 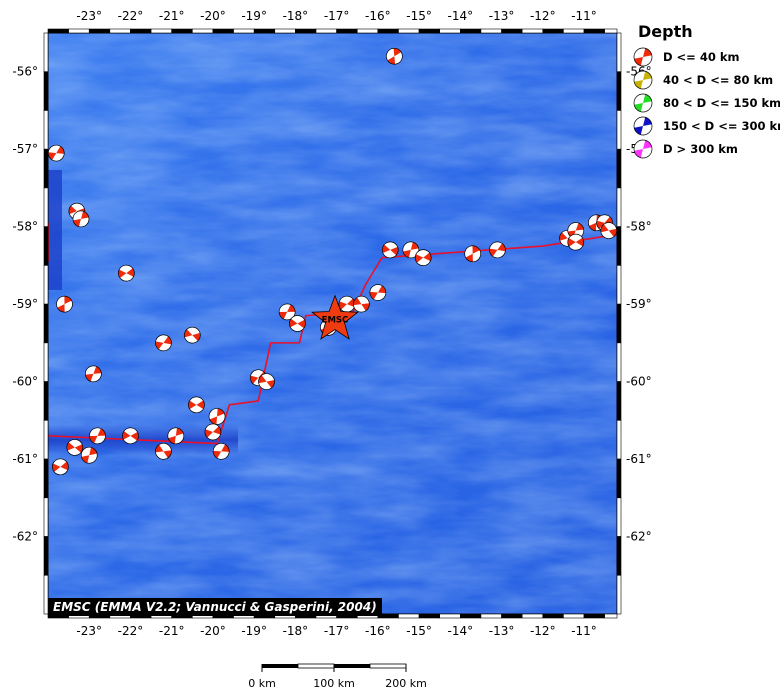 What do you see at coordinates (213, 16) in the screenshot?
I see `lon-tick-top: -20°` at bounding box center [213, 16].